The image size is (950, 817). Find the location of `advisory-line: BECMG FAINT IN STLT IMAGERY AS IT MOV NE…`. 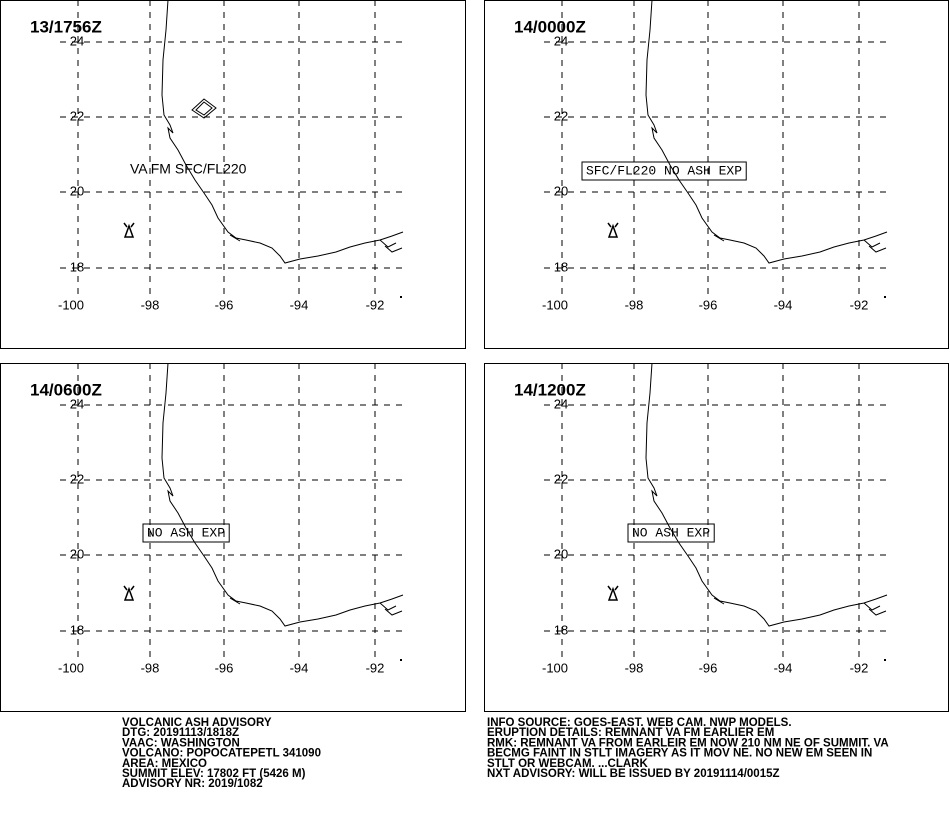

advisory-line: BECMG FAINT IN STLT IMAGERY AS IT MOV NE… is located at coordinates (679, 754).